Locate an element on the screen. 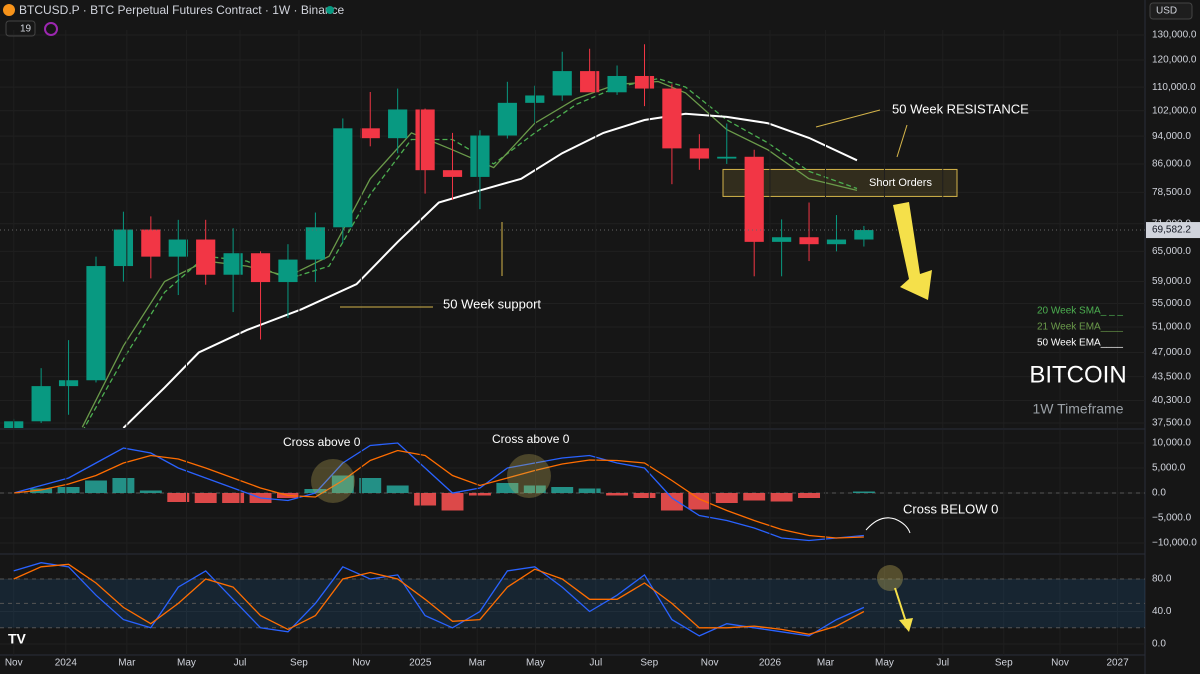  annotation: 50 Week RESISTANCE is located at coordinates (960, 108).